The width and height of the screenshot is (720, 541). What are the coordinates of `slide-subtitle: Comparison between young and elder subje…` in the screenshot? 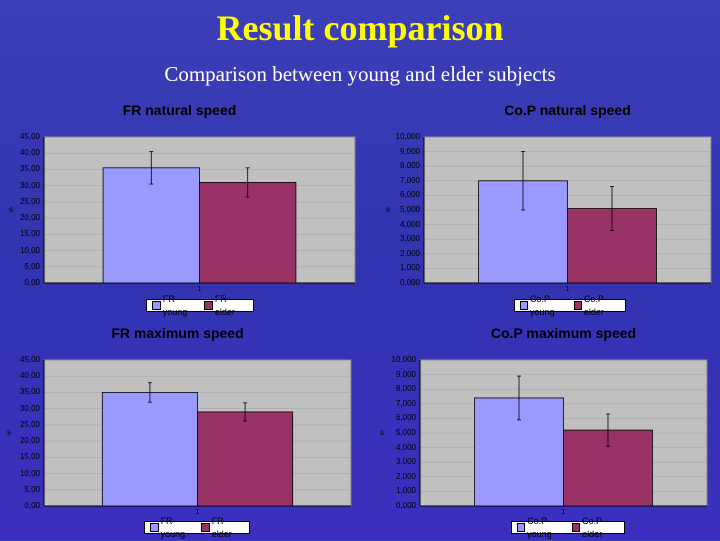 It's located at (360, 74).